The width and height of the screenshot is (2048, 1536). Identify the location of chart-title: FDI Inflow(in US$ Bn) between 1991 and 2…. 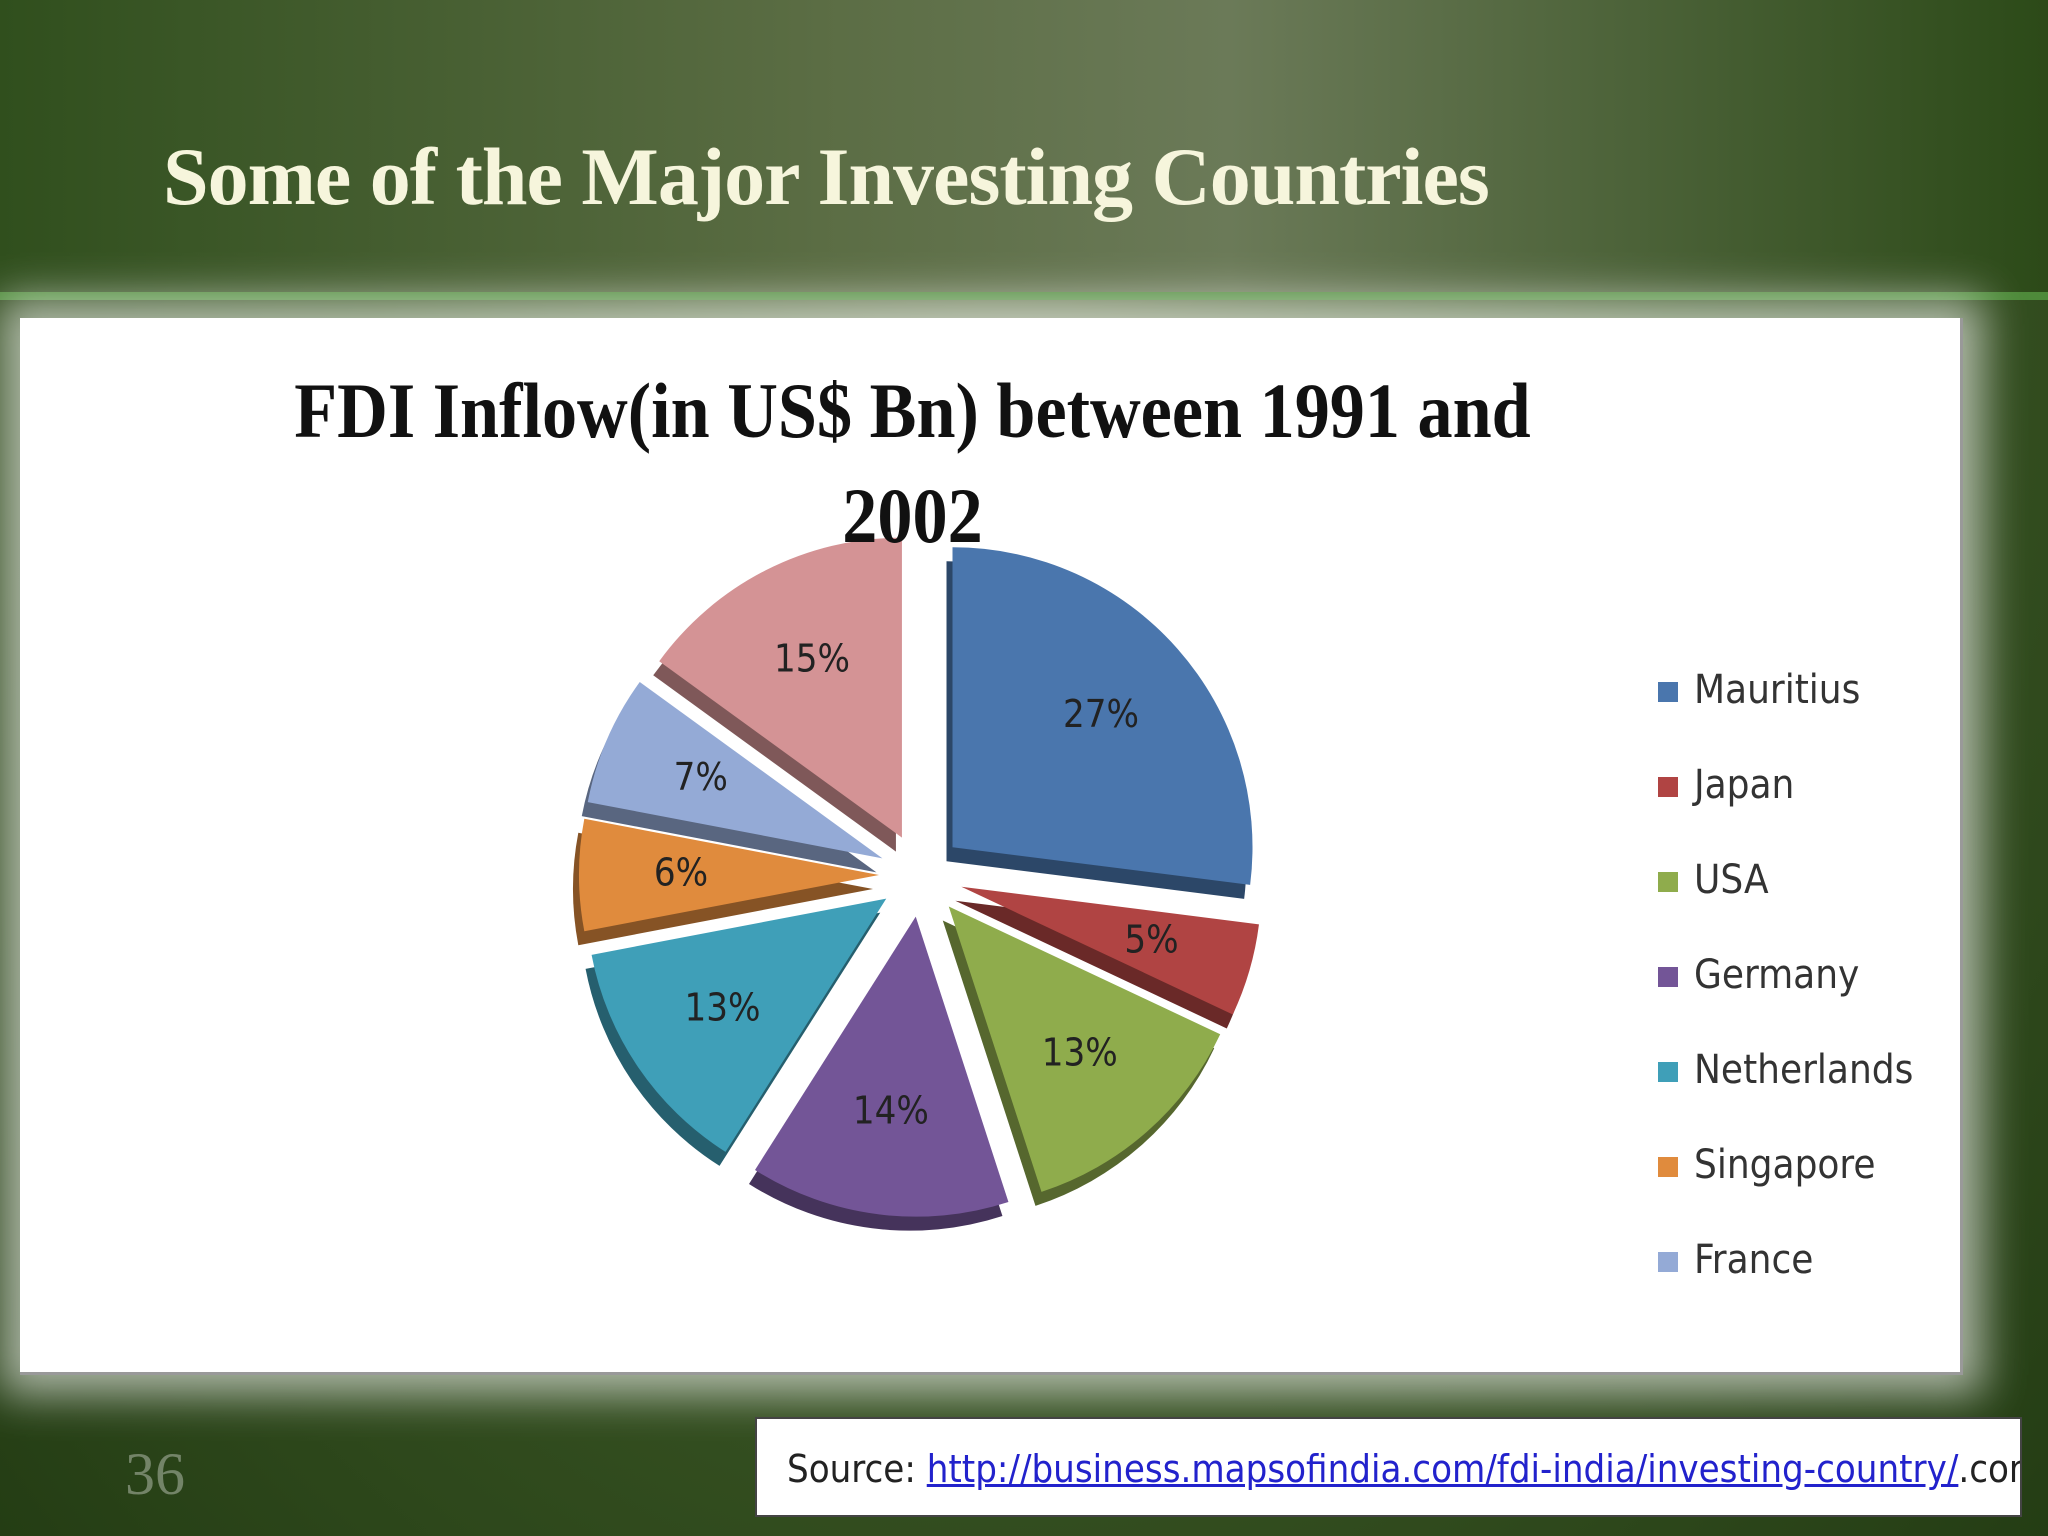
(912, 463).